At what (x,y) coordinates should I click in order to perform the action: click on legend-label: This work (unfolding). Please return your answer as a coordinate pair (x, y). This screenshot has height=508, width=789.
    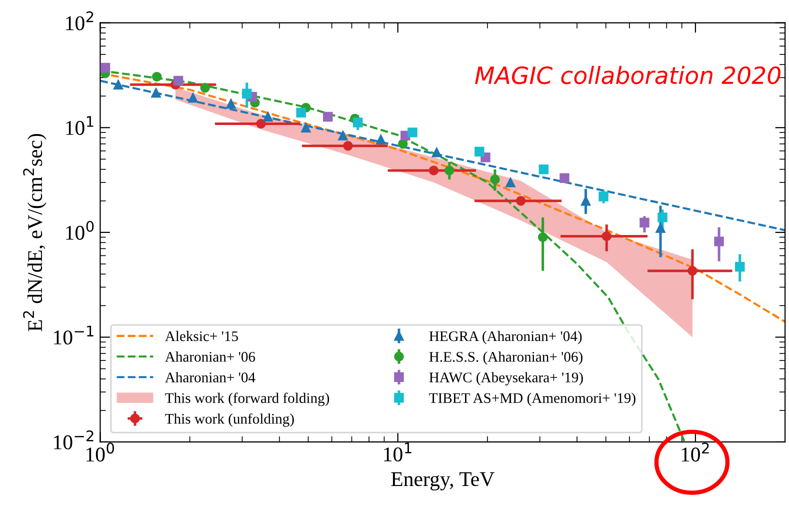
    Looking at the image, I should click on (229, 420).